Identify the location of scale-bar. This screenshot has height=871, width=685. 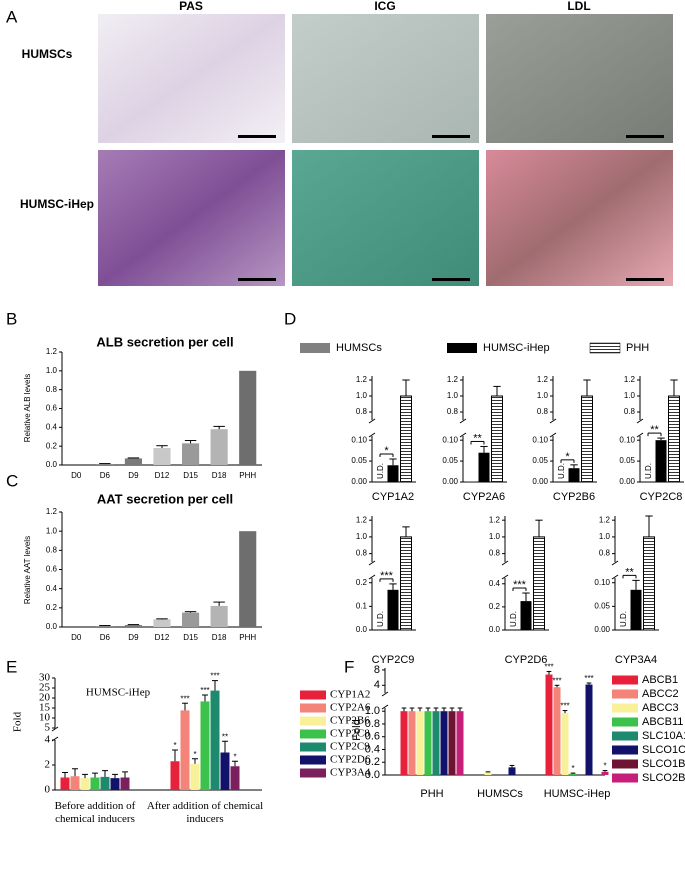
(645, 136).